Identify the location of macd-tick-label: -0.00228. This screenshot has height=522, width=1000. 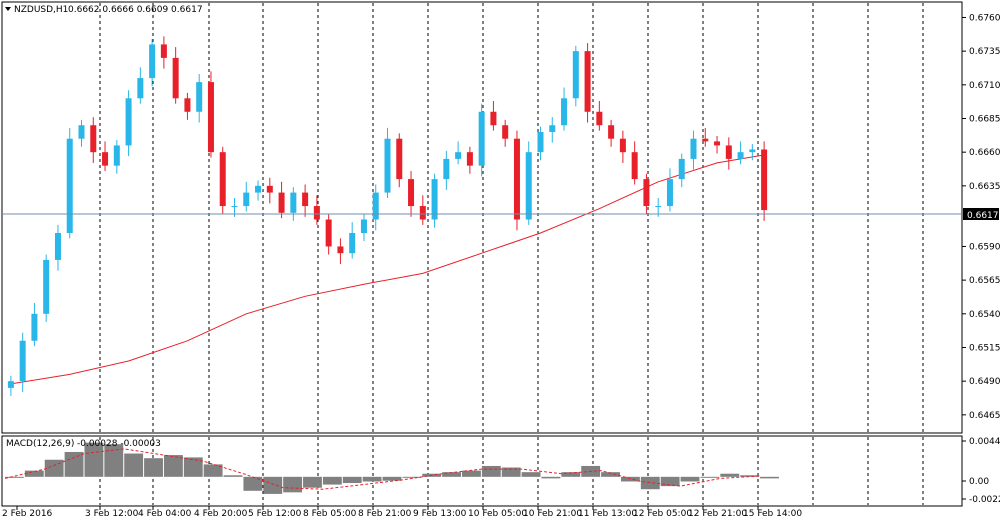
(984, 500).